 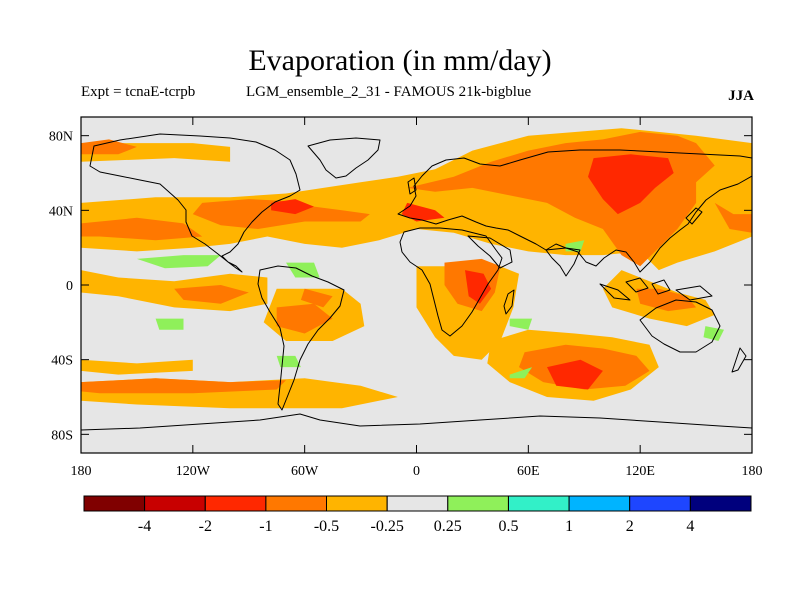 What do you see at coordinates (144, 526) in the screenshot?
I see `colorbar-label: -4` at bounding box center [144, 526].